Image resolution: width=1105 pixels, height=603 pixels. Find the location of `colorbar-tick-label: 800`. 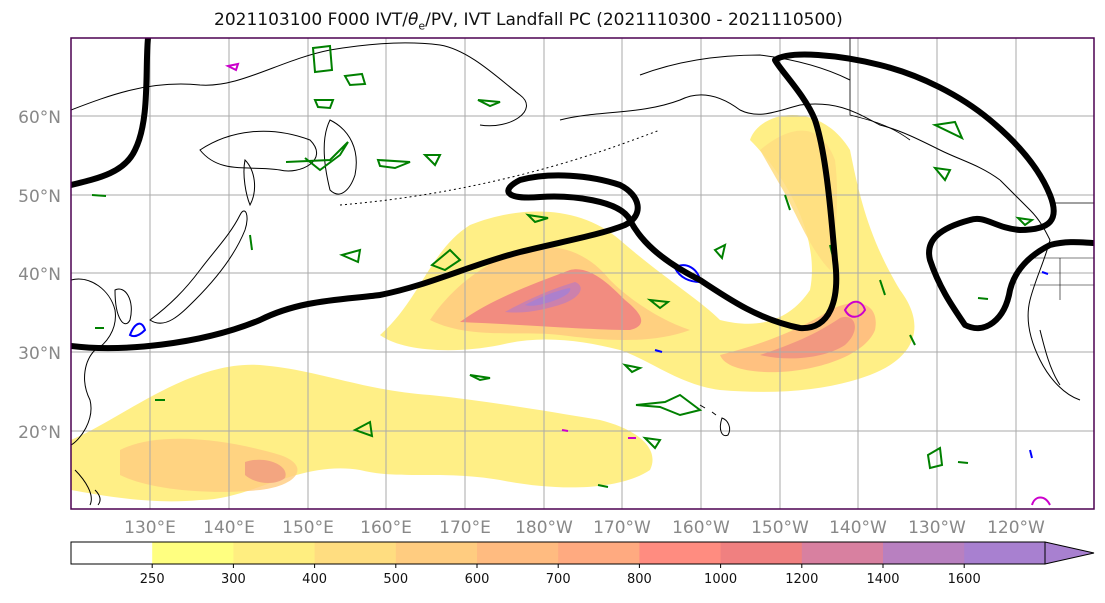

colorbar-tick-label: 800 is located at coordinates (639, 579).